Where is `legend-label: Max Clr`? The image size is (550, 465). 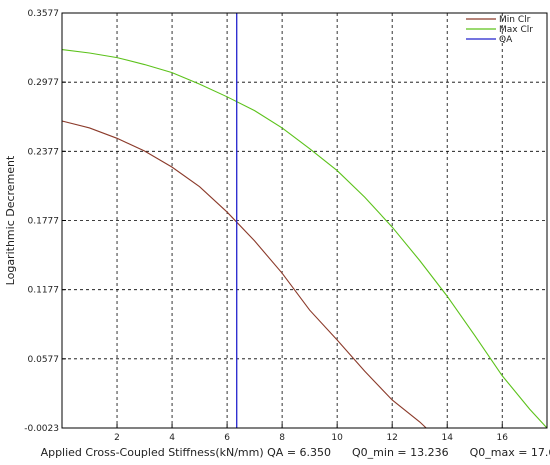 legend-label: Max Clr is located at coordinates (516, 30).